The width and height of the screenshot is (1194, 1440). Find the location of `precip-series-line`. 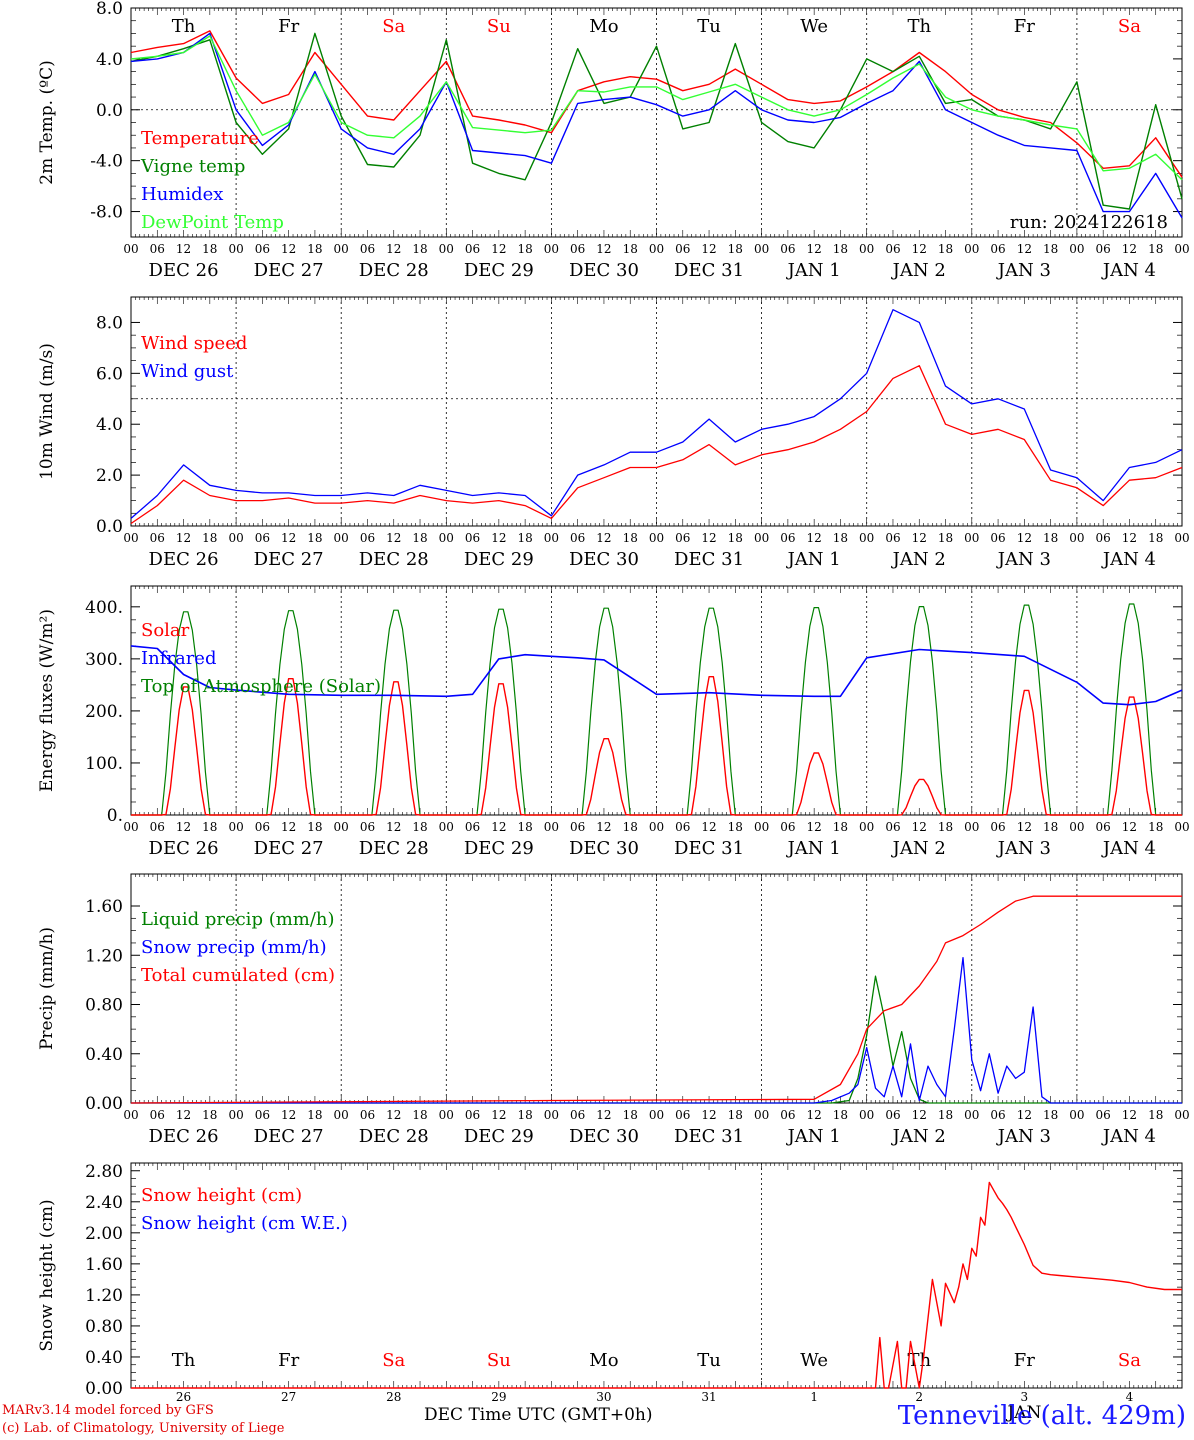

precip-series-line is located at coordinates (656, 999).